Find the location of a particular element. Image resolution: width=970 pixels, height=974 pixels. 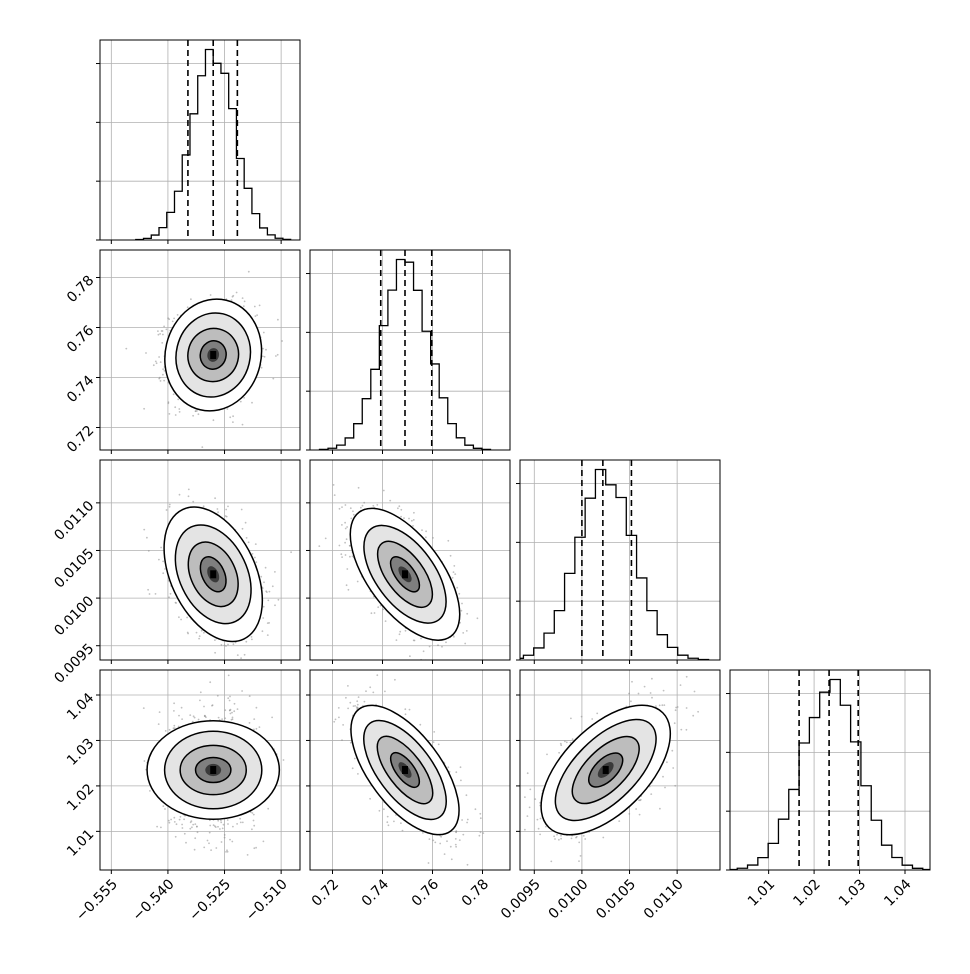

y-tick-label: 0.72 is located at coordinates (80, 439).